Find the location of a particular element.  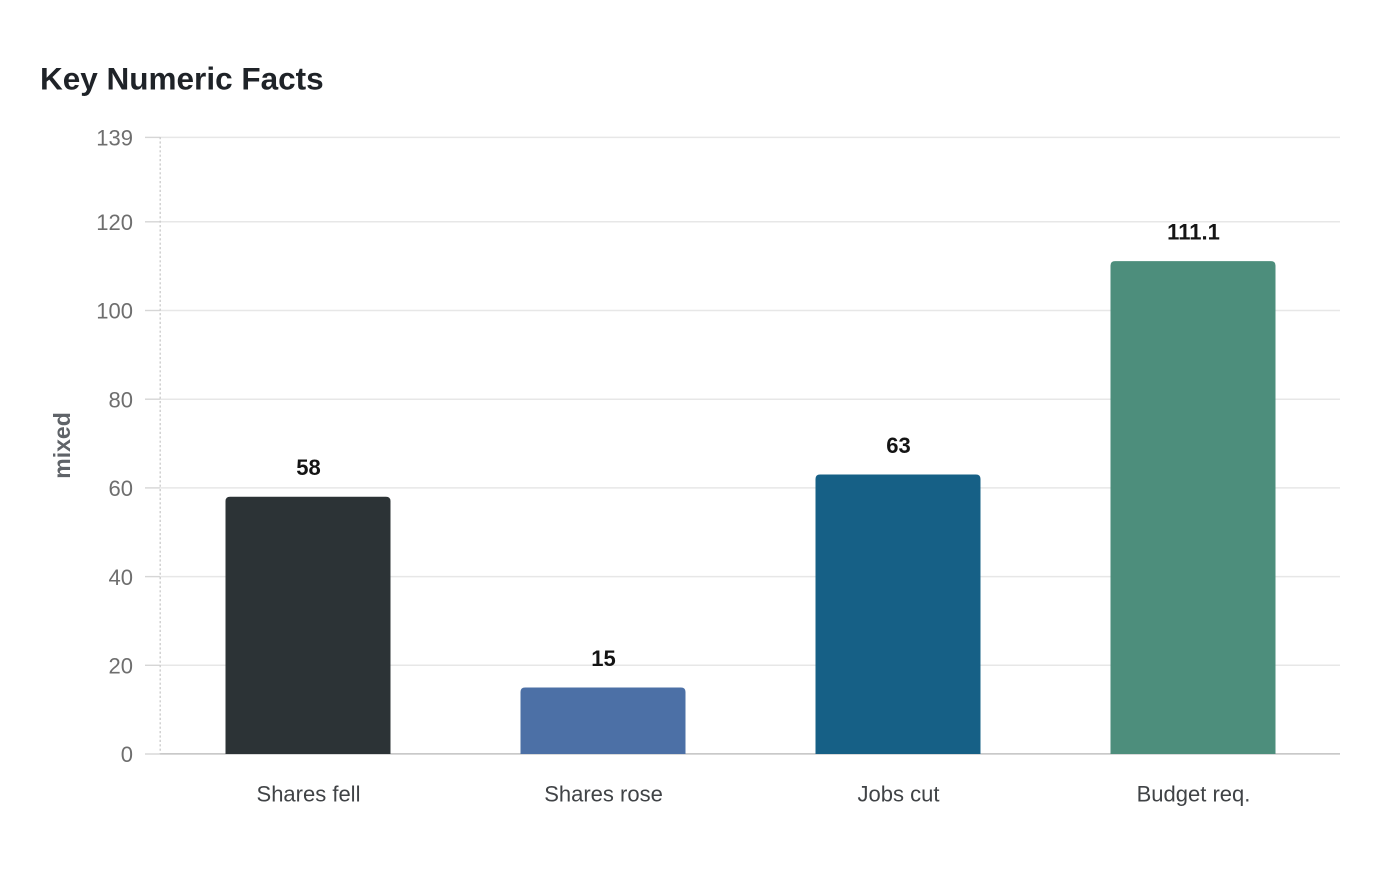

svg-text: 20 is located at coordinates (121, 666).